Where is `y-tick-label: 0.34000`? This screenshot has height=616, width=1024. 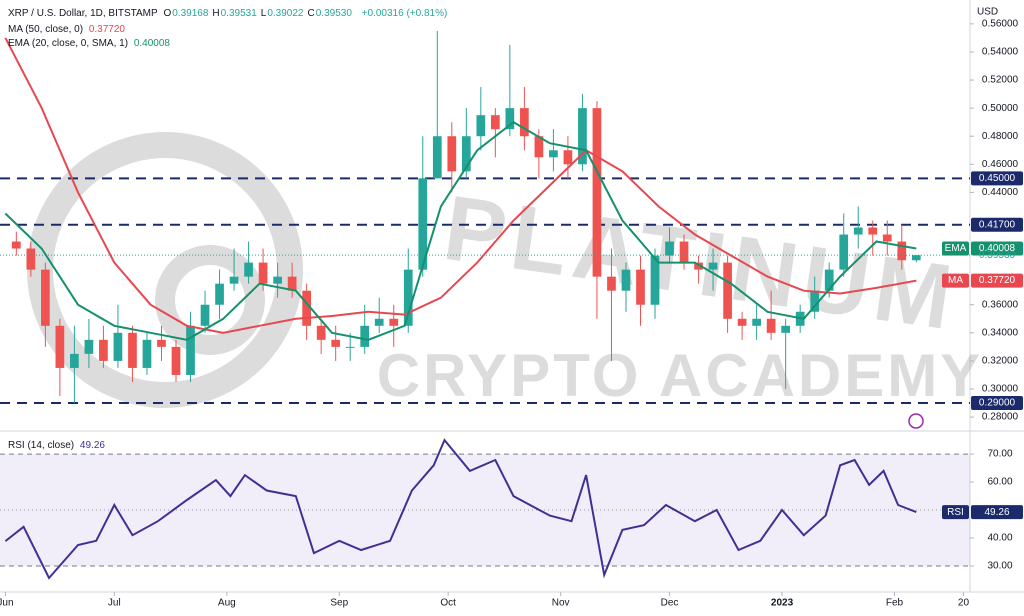
y-tick-label: 0.34000 is located at coordinates (1000, 332).